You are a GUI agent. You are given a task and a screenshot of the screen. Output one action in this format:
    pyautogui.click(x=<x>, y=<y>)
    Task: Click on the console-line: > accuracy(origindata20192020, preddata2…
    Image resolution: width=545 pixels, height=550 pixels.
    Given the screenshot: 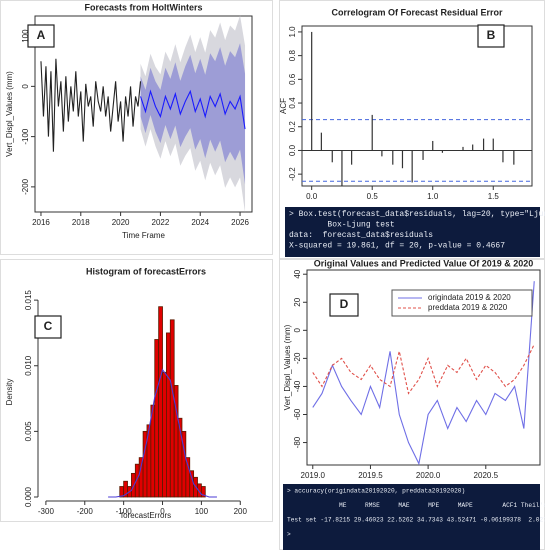 What is the action you would take?
    pyautogui.click(x=376, y=491)
    